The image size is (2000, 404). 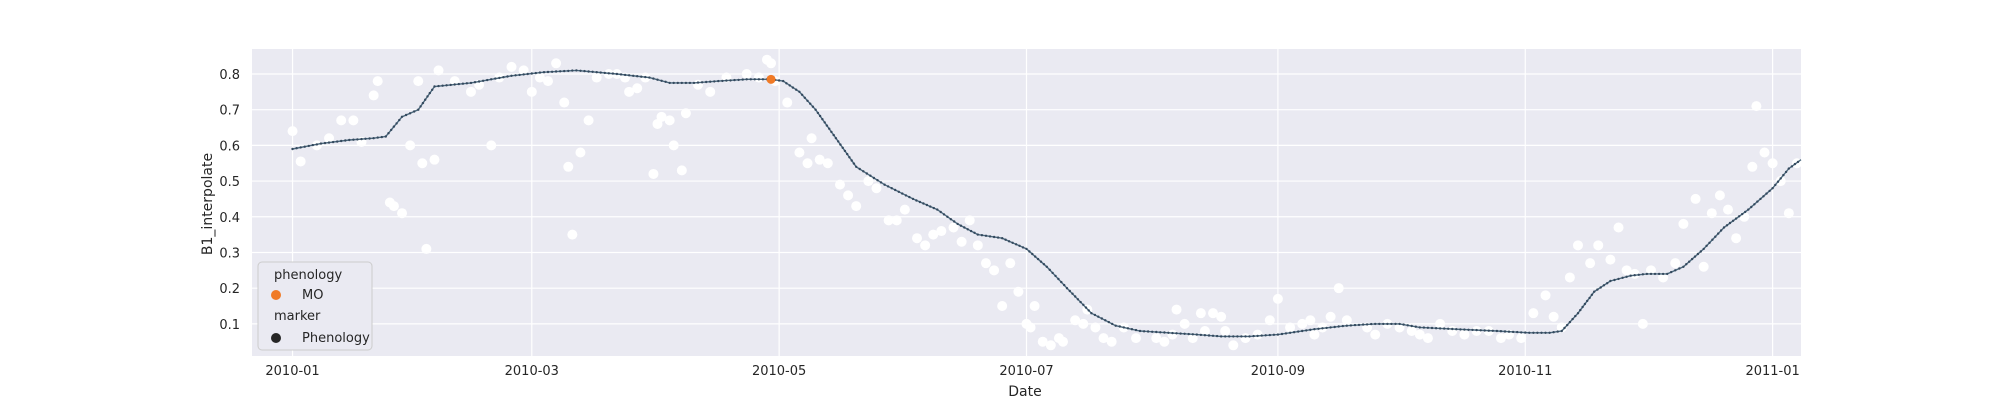 I want to click on legend-style-title: marker, so click(x=297, y=316).